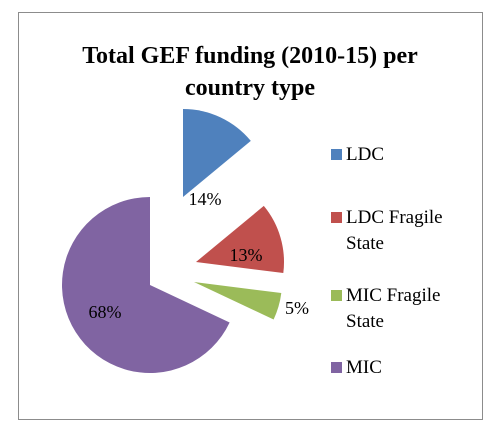 This screenshot has height=432, width=497. Describe the element at coordinates (205, 199) in the screenshot. I see `data-label: 14%` at that location.